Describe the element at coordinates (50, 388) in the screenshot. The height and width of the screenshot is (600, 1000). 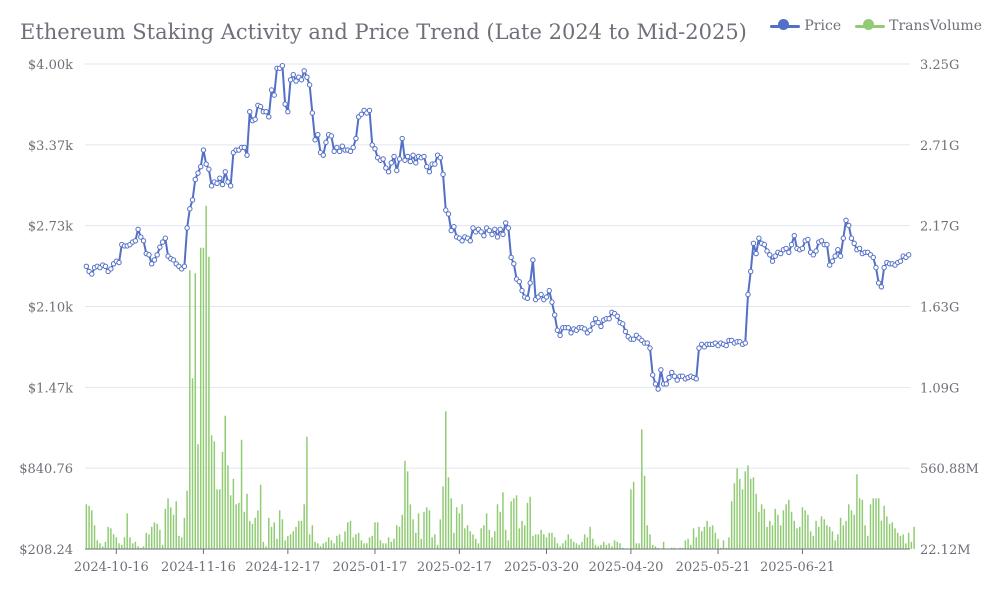
I see `y-left-tick-label: $1.47k` at that location.